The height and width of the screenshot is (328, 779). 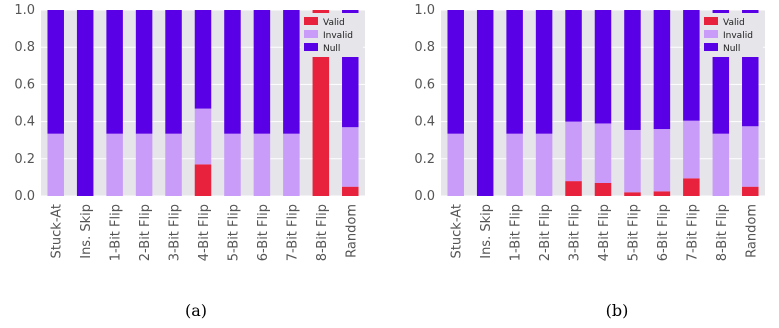 I want to click on panel-caption: (a), so click(x=196, y=310).